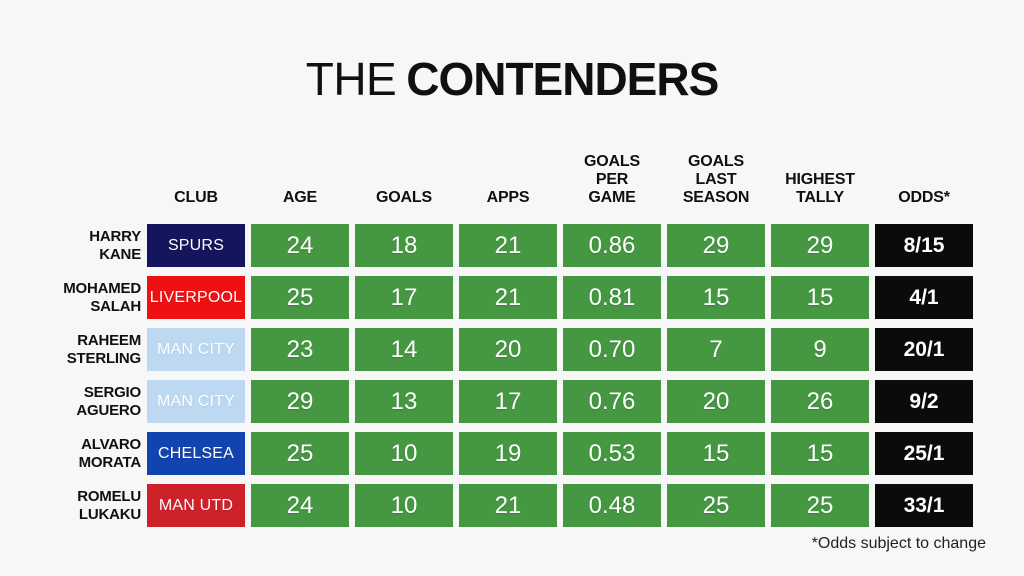 The image size is (1024, 576). What do you see at coordinates (820, 505) in the screenshot?
I see `stat-highest-tally: 25` at bounding box center [820, 505].